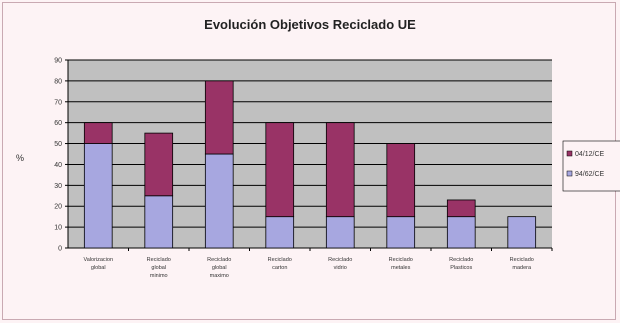 The height and width of the screenshot is (323, 620). What do you see at coordinates (60, 249) in the screenshot?
I see `y-tick-label: 0` at bounding box center [60, 249].